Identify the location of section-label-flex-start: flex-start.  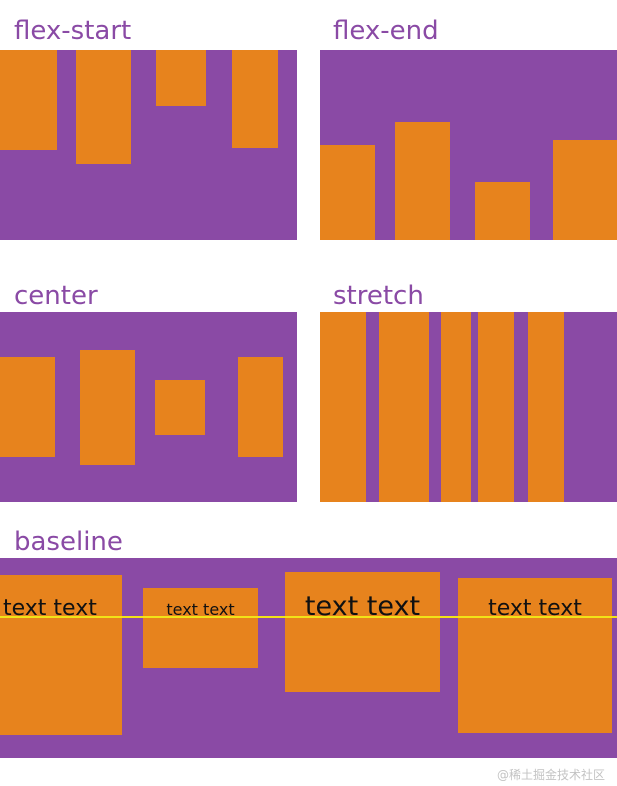
(73, 31).